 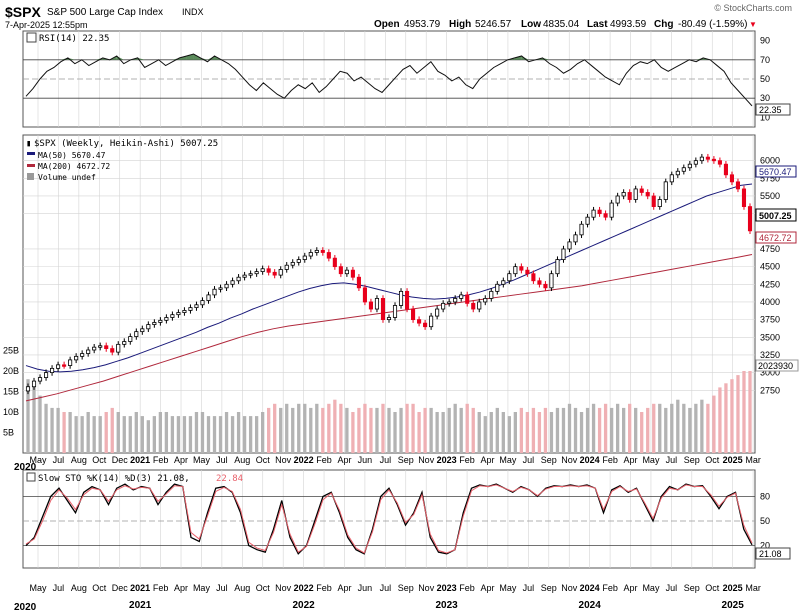 I want to click on price-x-tick-label: Apr, so click(x=631, y=460).